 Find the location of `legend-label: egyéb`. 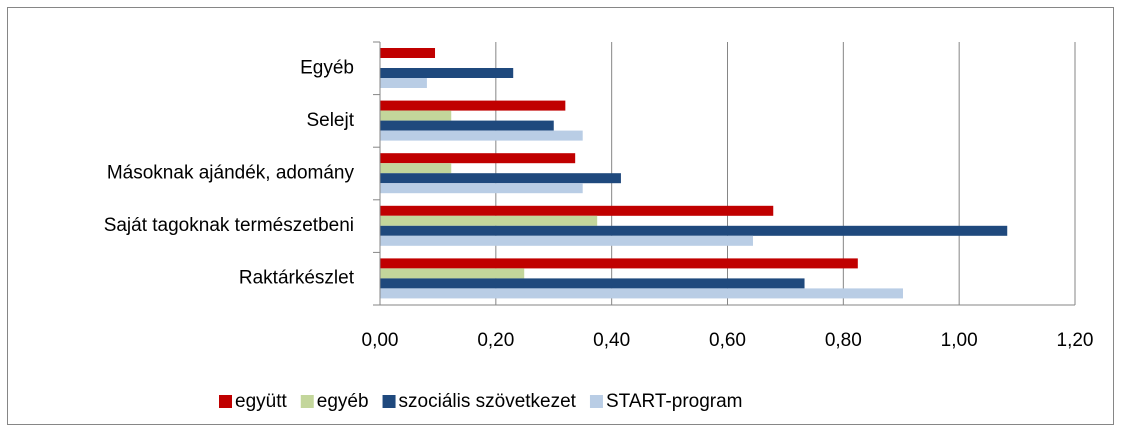

legend-label: egyéb is located at coordinates (343, 401).